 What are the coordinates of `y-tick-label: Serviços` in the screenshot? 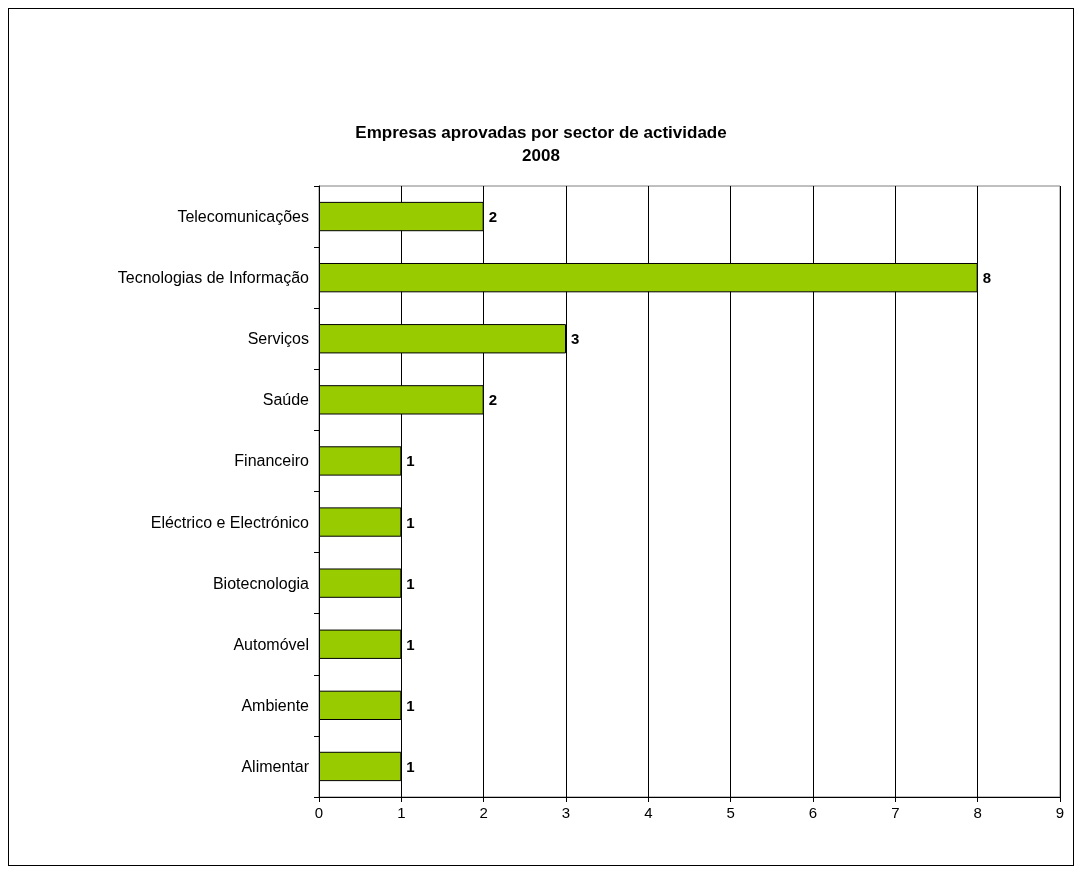 It's located at (278, 339).